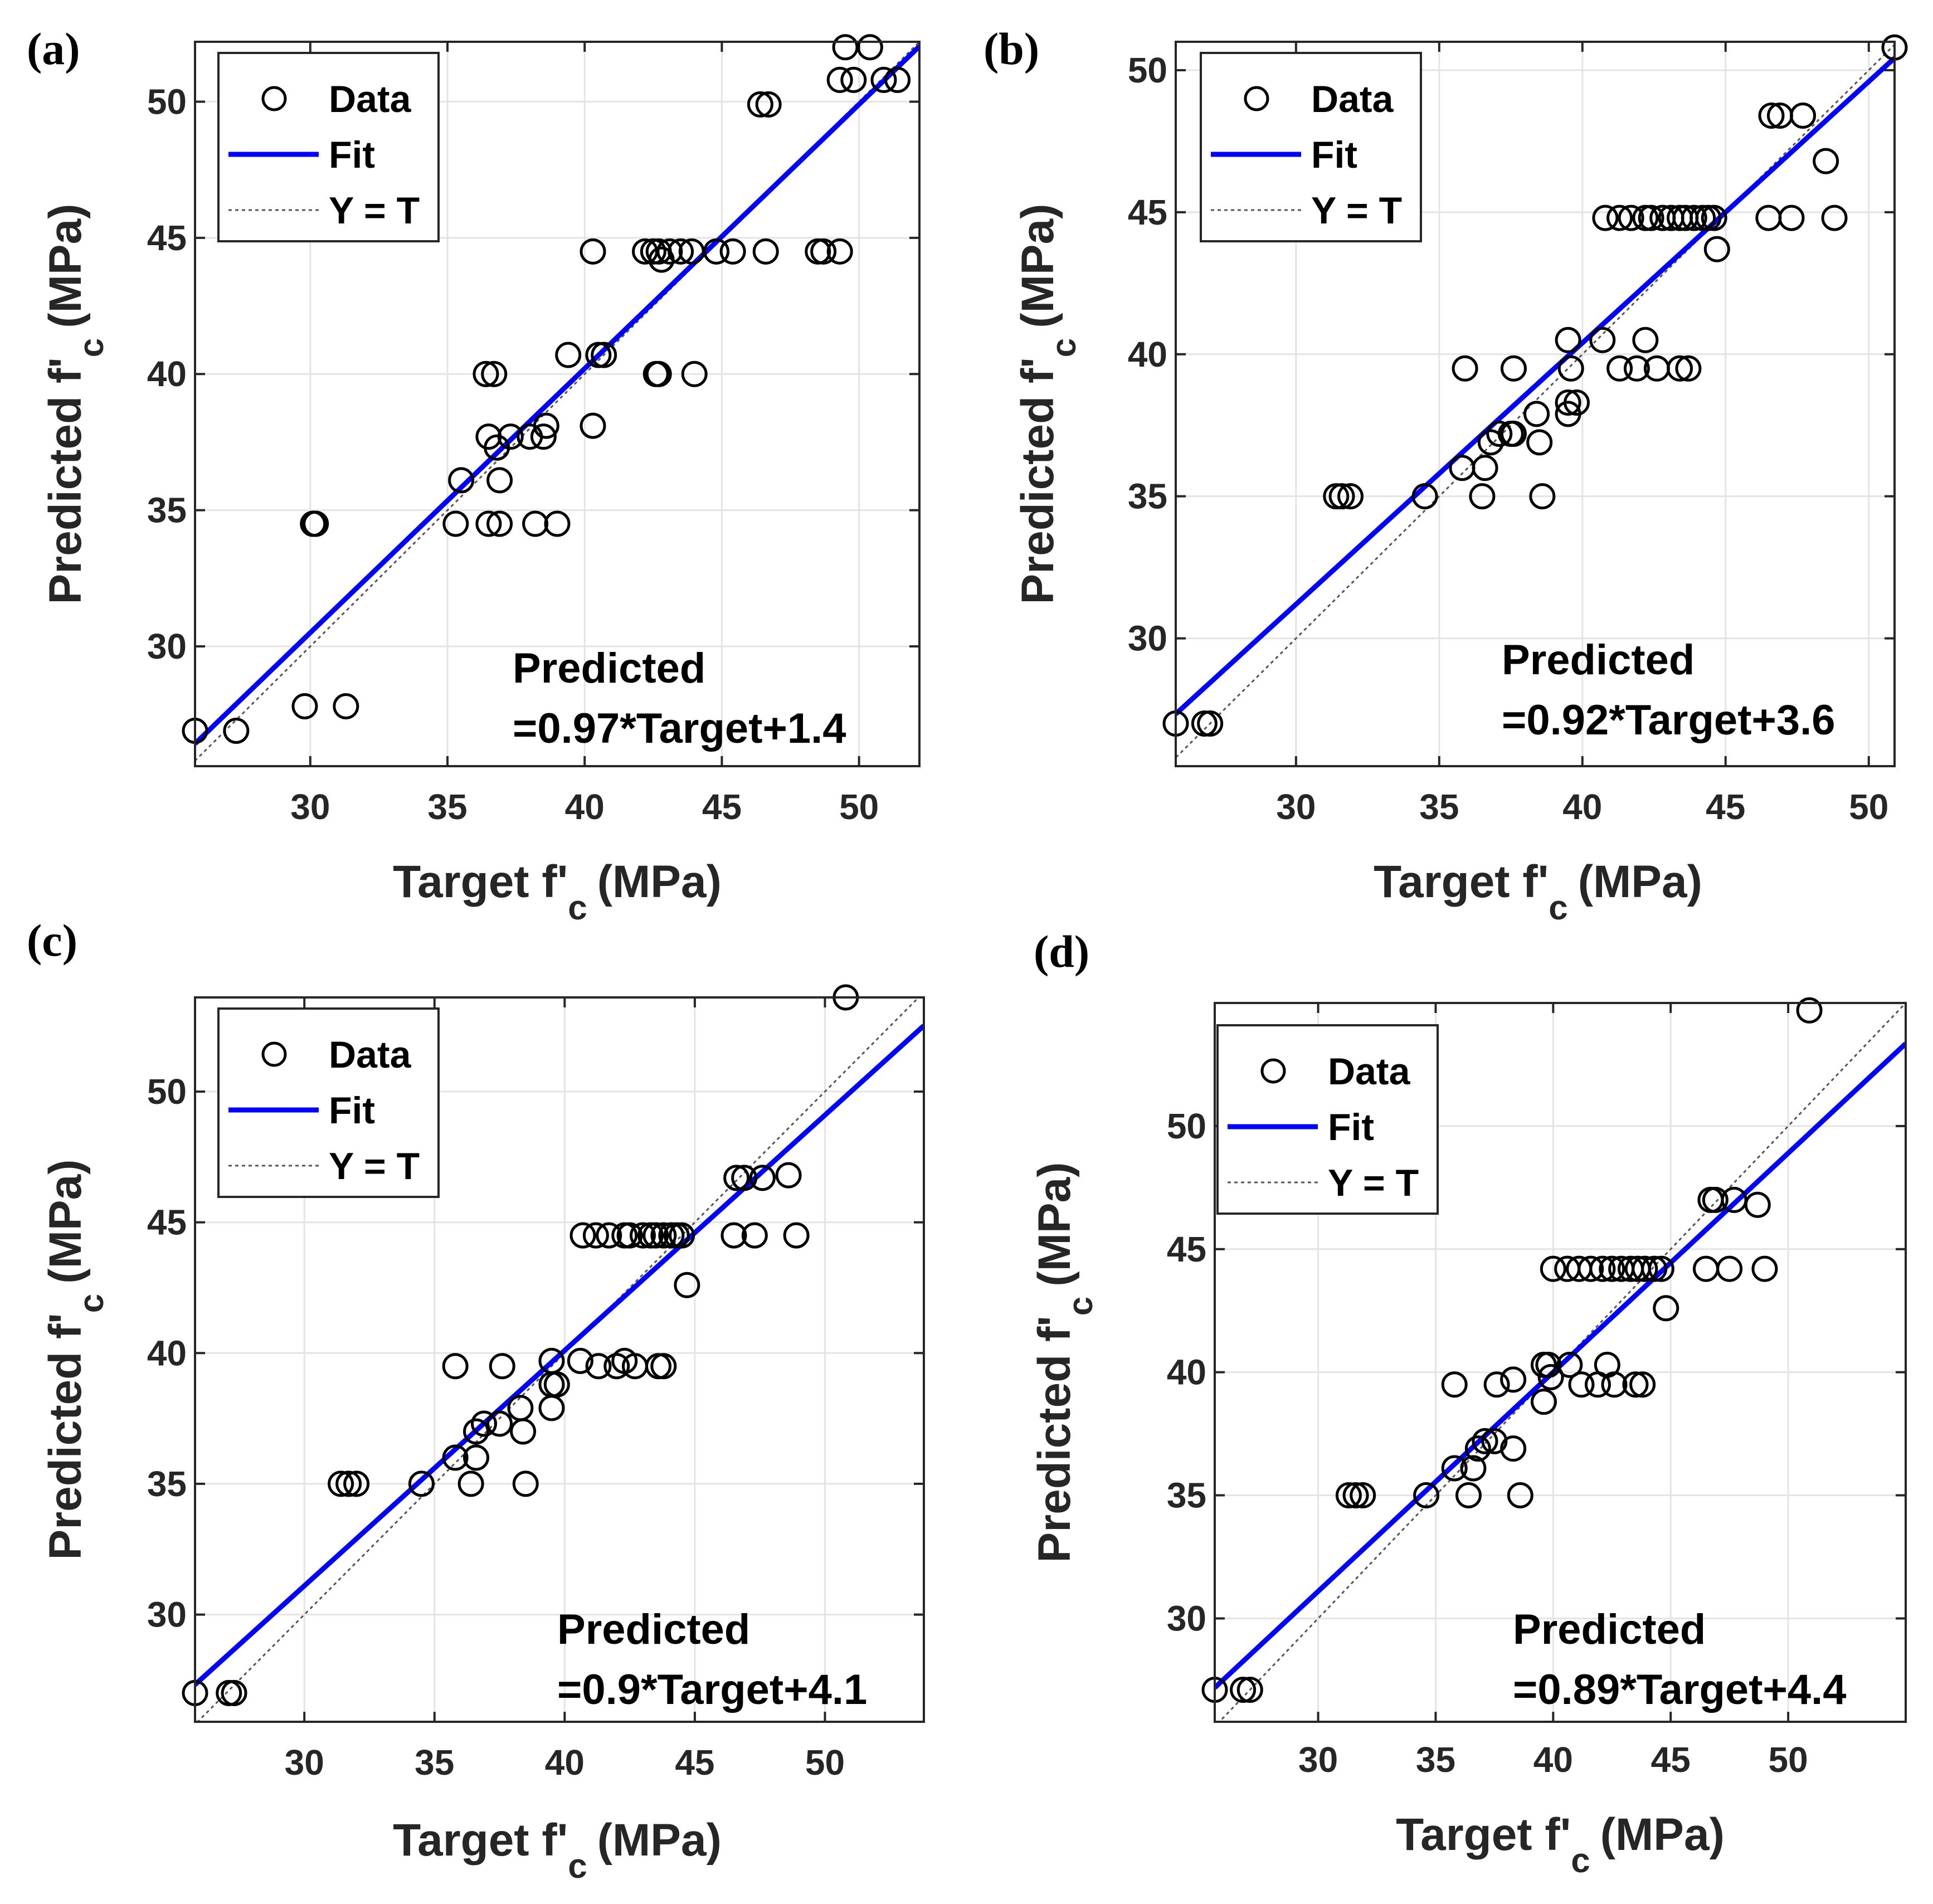 The width and height of the screenshot is (1933, 1904). Describe the element at coordinates (1054, 1224) in the screenshot. I see `y-axis-label-unit: (MPa)` at that location.